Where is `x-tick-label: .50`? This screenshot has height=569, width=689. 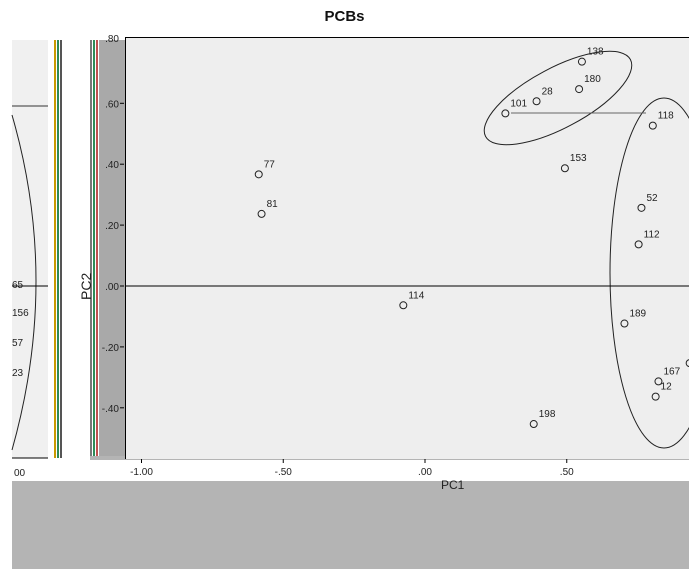
x-tick-label: .50 is located at coordinates (567, 472).